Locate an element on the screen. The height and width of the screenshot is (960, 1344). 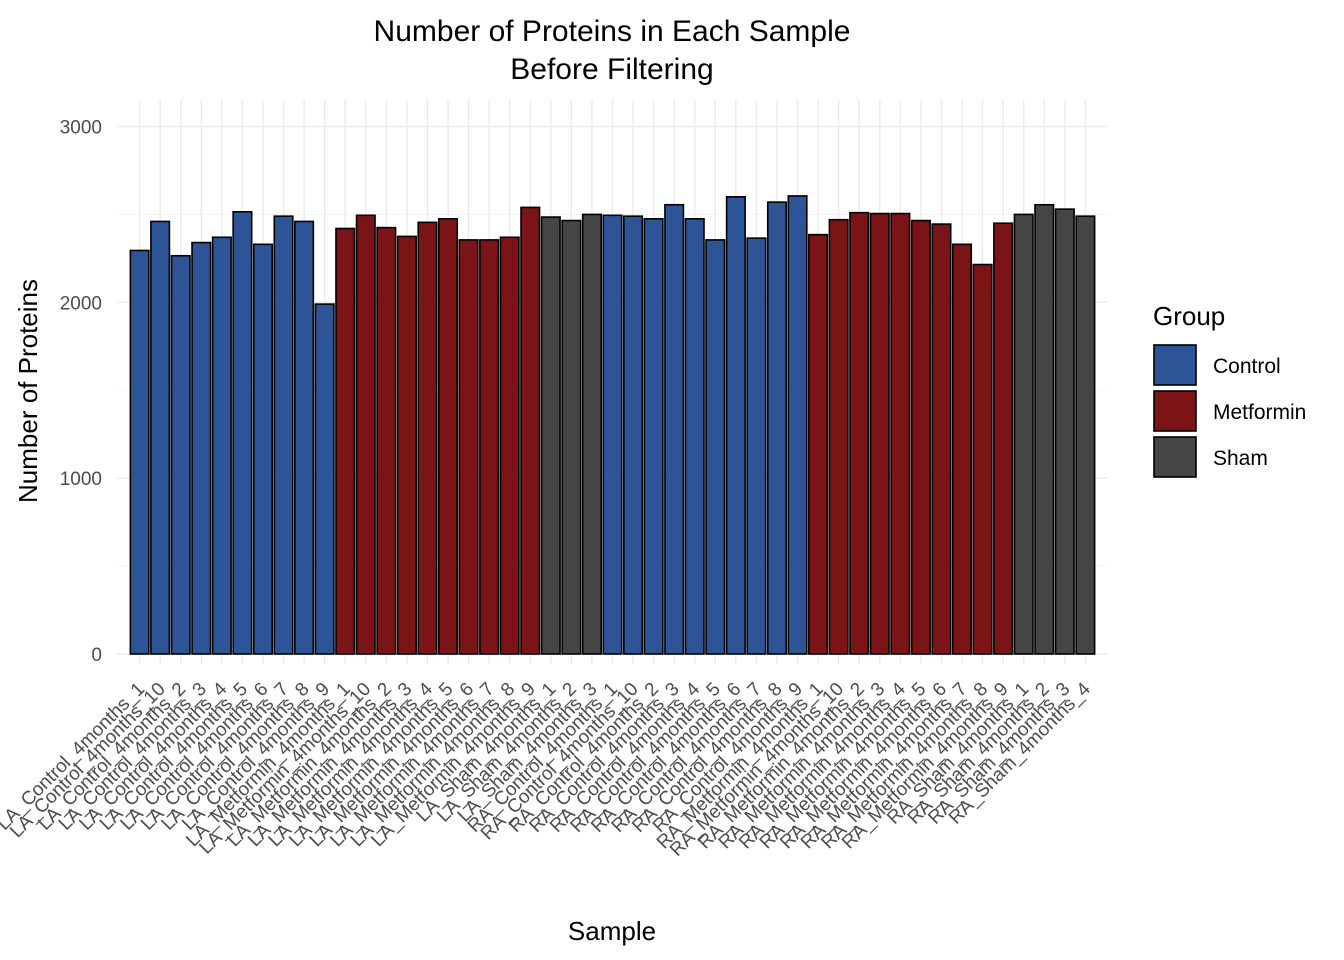
legend-label: Sham is located at coordinates (1240, 458).